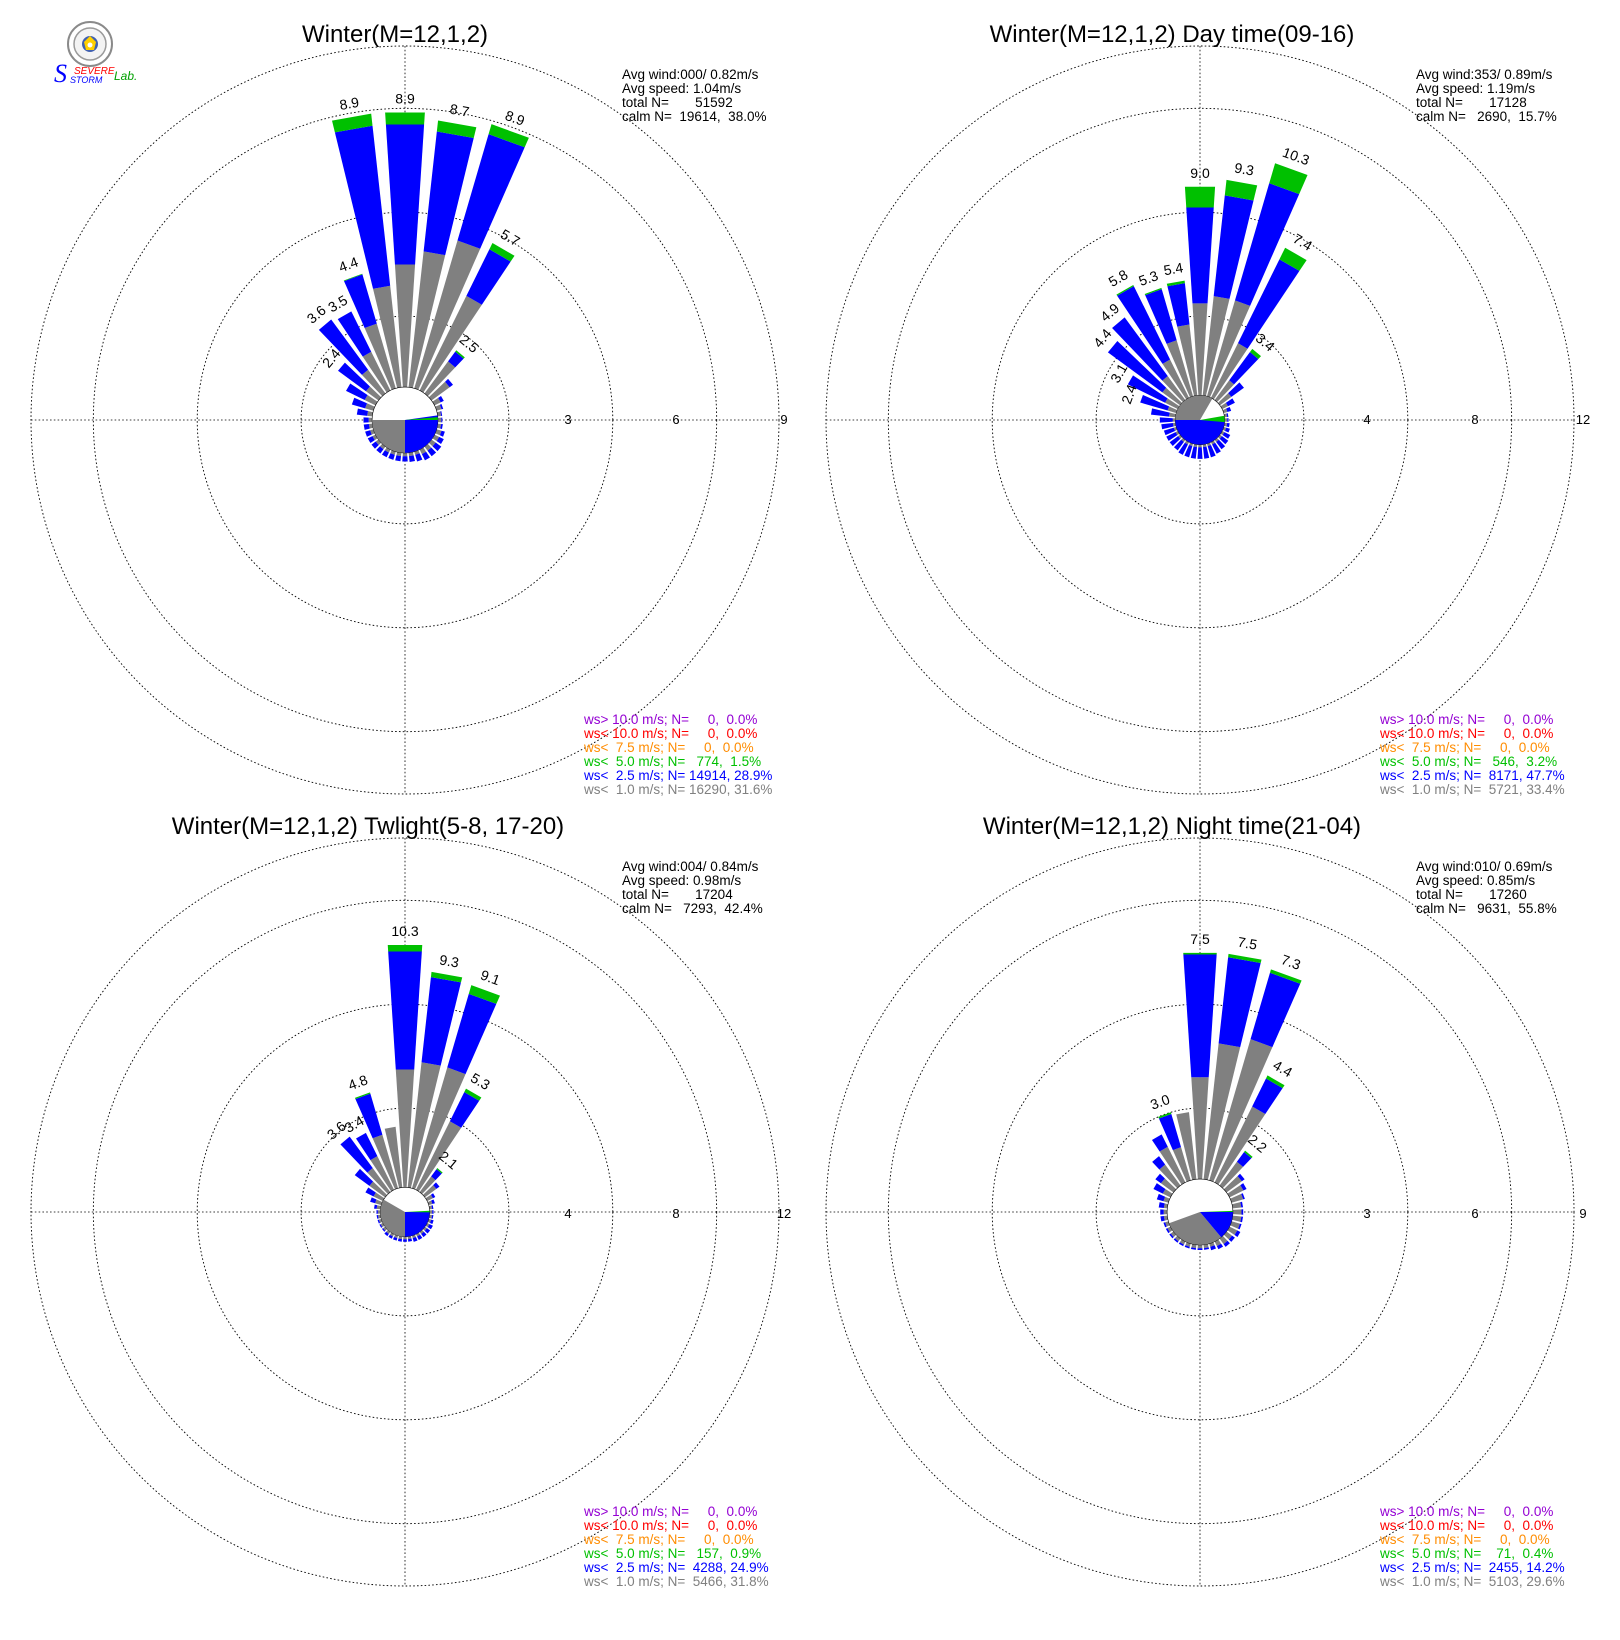 The image size is (1620, 1640). I want to click on info-line: calm N= 19614, 38.0%, so click(694, 116).